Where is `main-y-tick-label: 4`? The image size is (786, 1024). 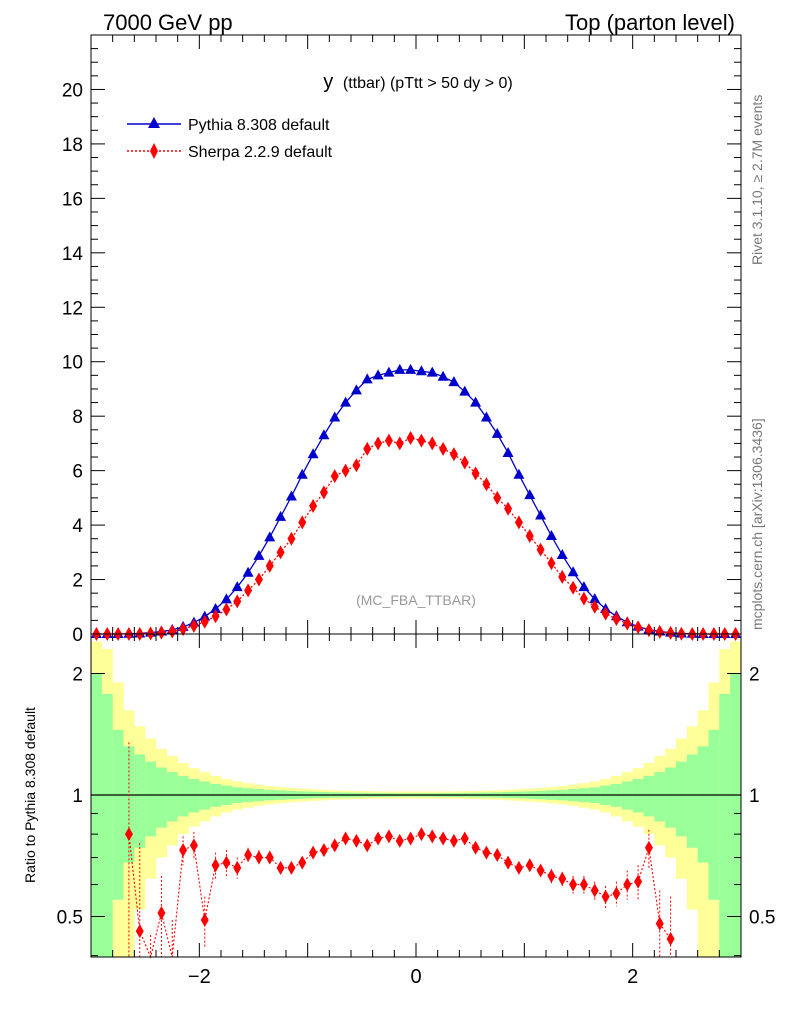
main-y-tick-label: 4 is located at coordinates (77, 526).